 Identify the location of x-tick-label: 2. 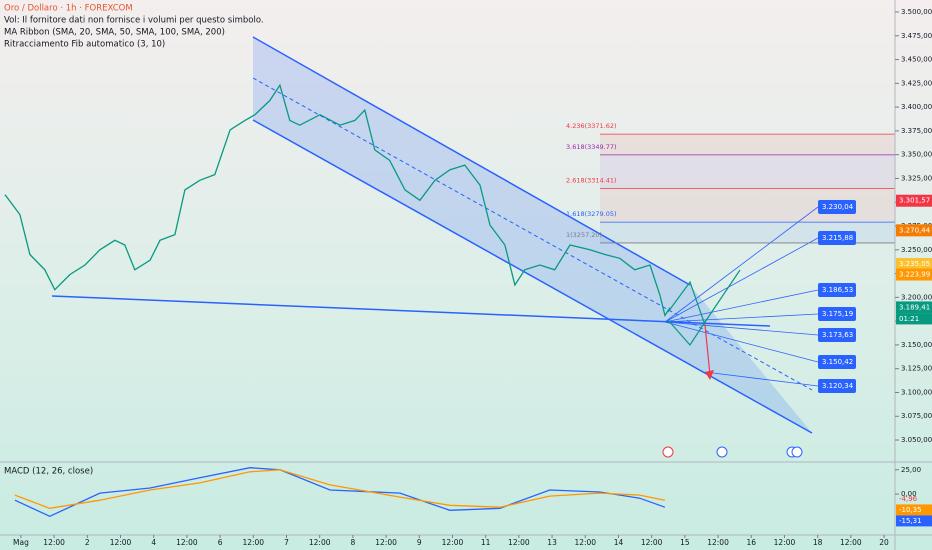
(87, 542).